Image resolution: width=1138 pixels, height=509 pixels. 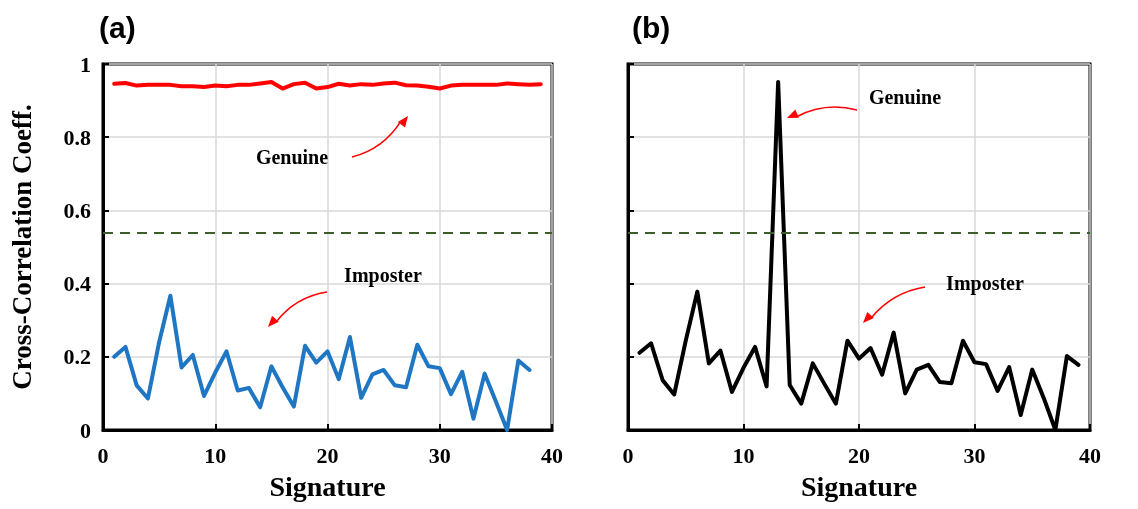 What do you see at coordinates (651, 27) in the screenshot?
I see `chart-title: (b)` at bounding box center [651, 27].